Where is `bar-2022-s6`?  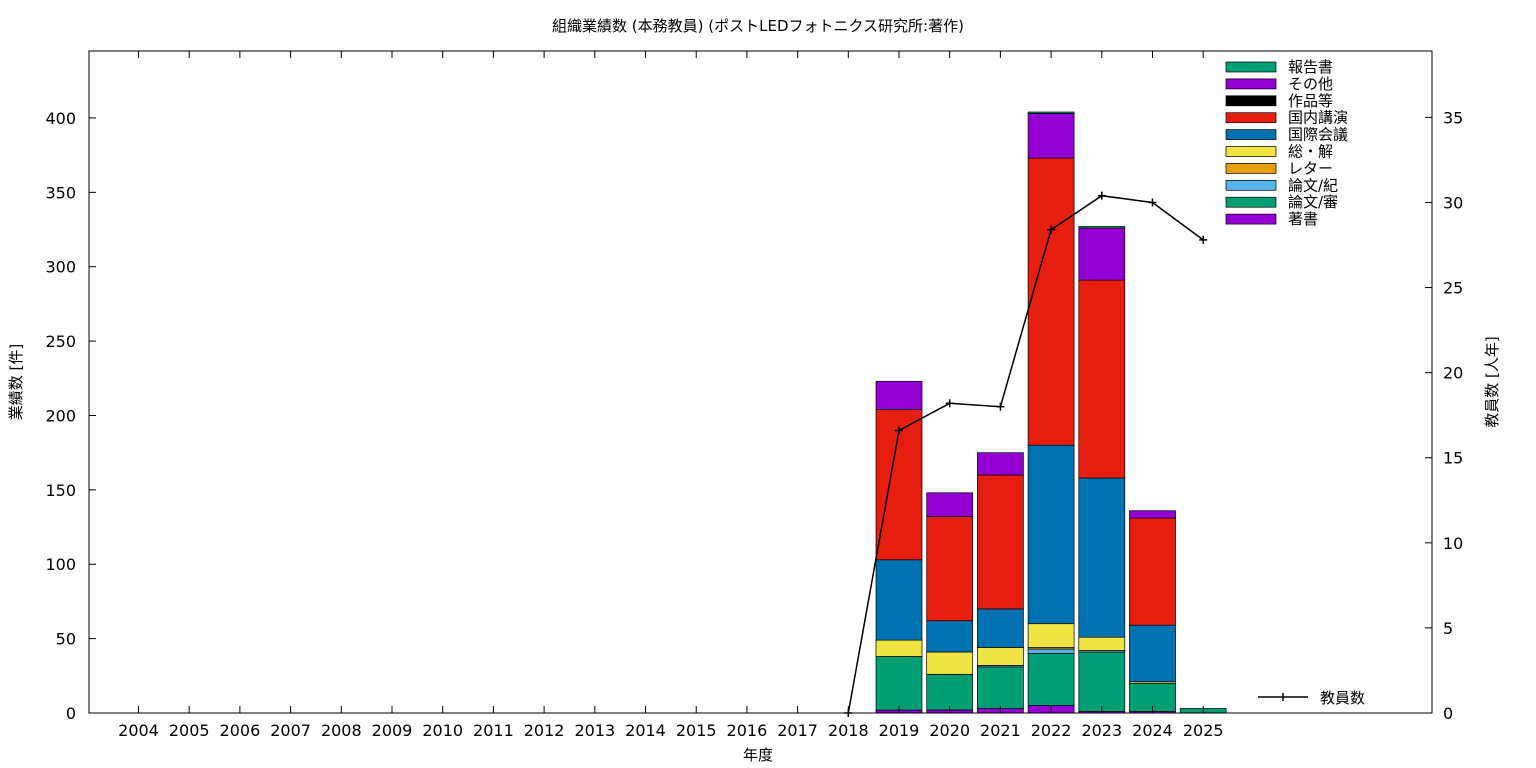
bar-2022-s6 is located at coordinates (1051, 301).